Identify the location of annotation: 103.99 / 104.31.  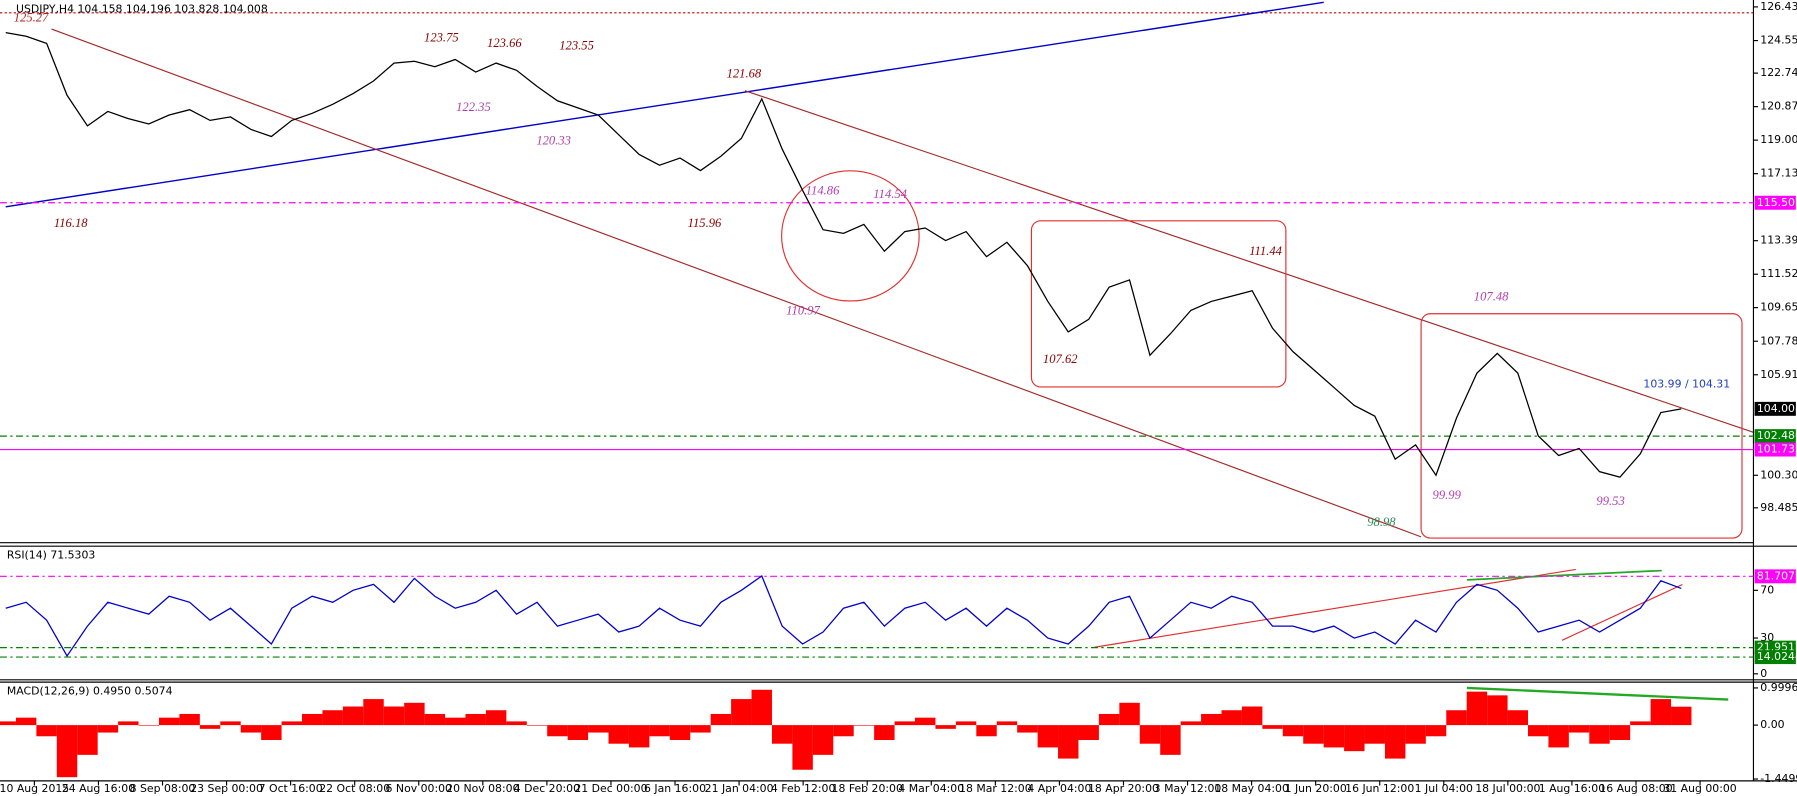
(1686, 384).